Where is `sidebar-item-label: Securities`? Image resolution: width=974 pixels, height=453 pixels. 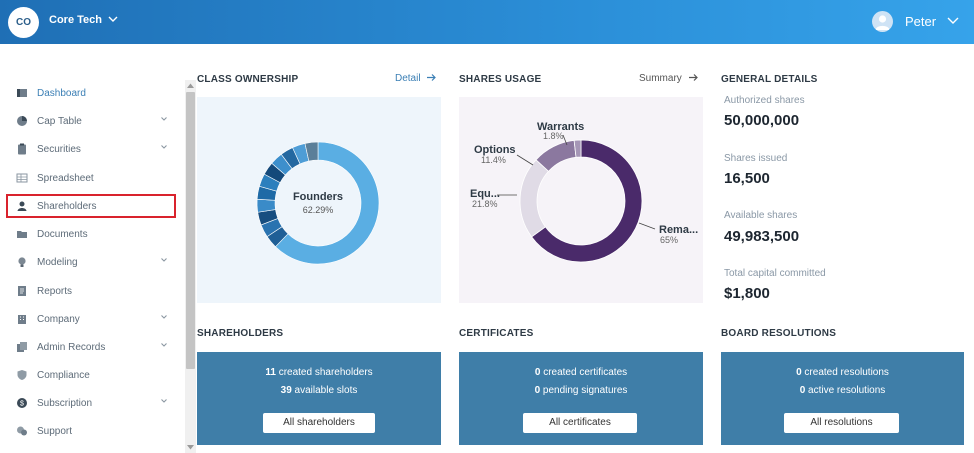 sidebar-item-label: Securities is located at coordinates (59, 149).